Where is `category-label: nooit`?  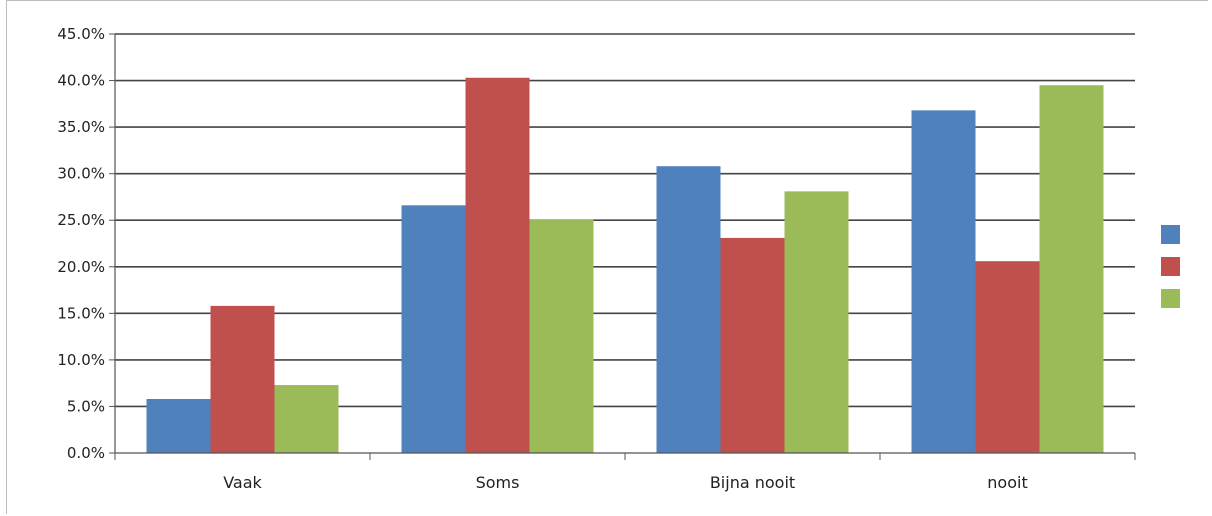
category-label: nooit is located at coordinates (1007, 482).